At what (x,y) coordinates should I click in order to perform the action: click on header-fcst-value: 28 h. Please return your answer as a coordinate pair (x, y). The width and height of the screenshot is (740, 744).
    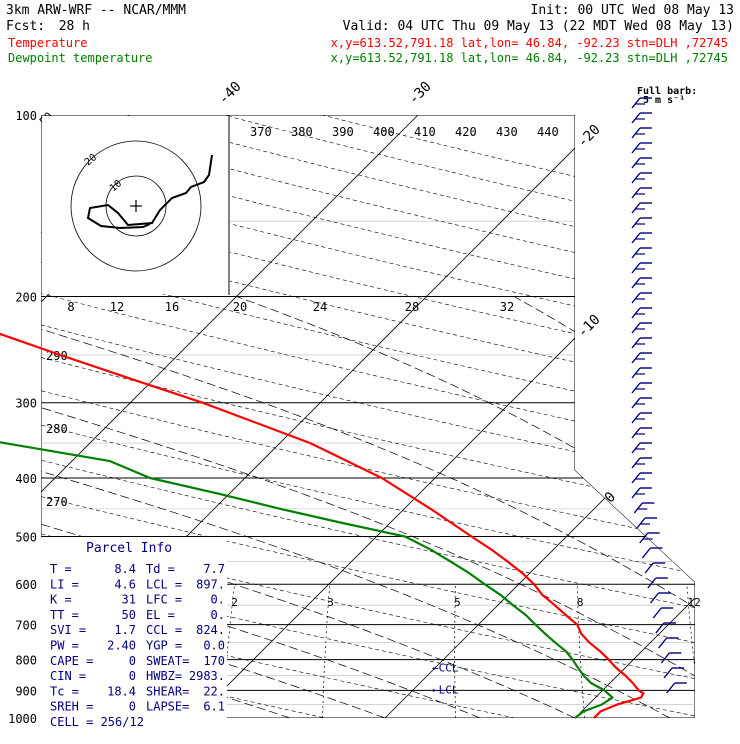
    Looking at the image, I should click on (74, 26).